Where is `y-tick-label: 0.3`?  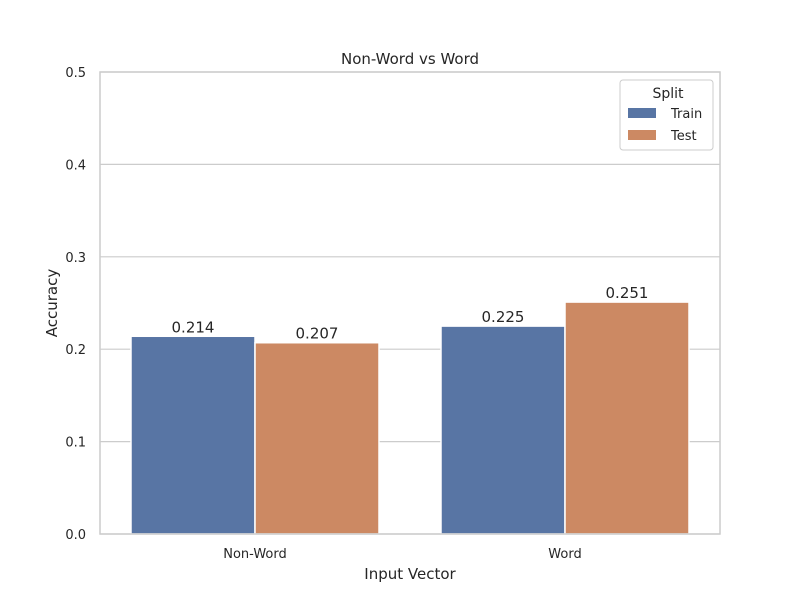
y-tick-label: 0.3 is located at coordinates (75, 258).